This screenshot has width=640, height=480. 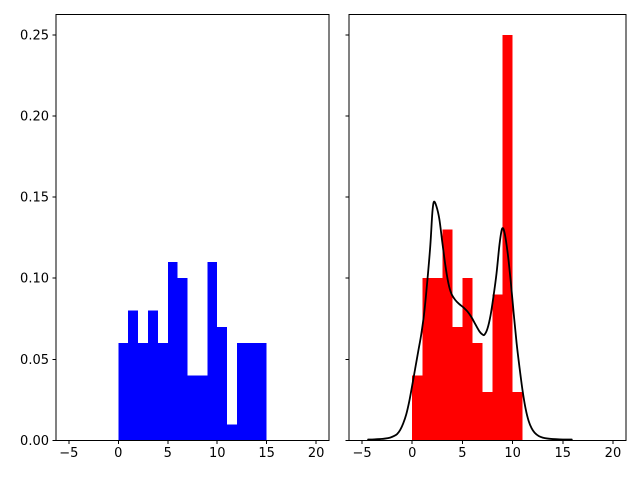 What do you see at coordinates (38, 238) in the screenshot?
I see `y-axis: 0.00 0.05 0.10 0.15 0.20 0.25` at bounding box center [38, 238].